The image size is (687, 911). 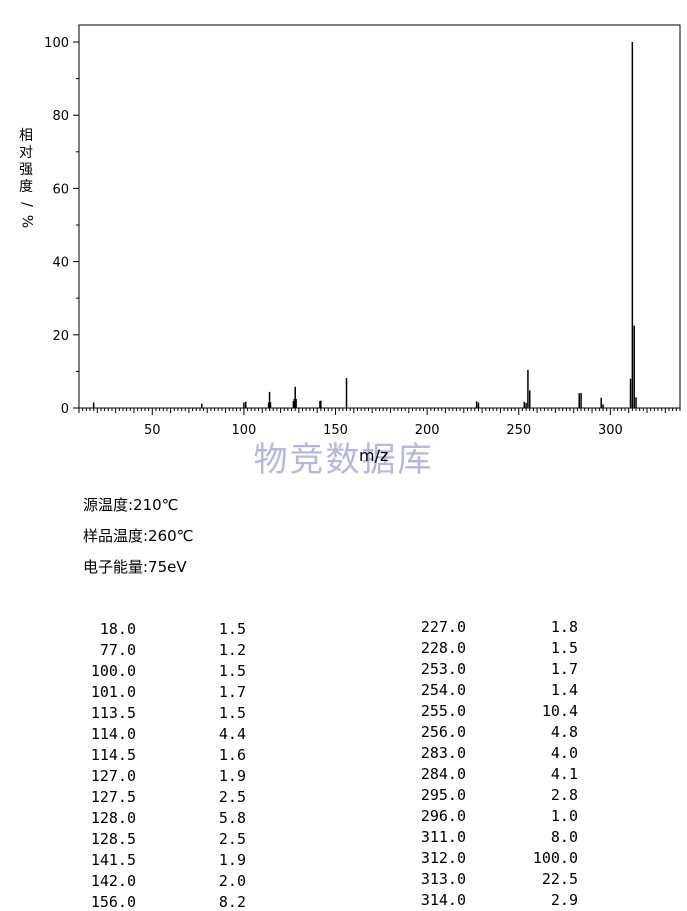 I want to click on table-cell: 2.9, so click(x=564, y=900).